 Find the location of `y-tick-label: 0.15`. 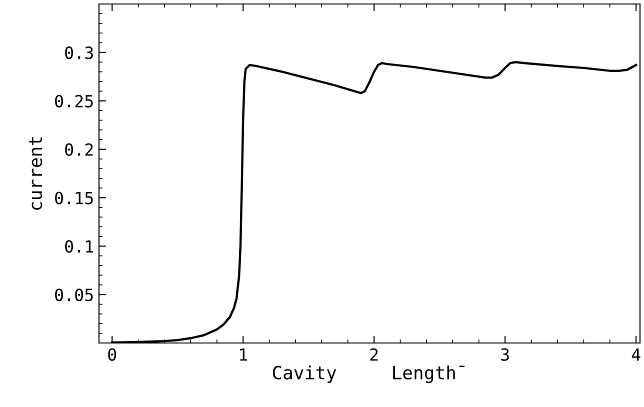

y-tick-label: 0.15 is located at coordinates (74, 198).